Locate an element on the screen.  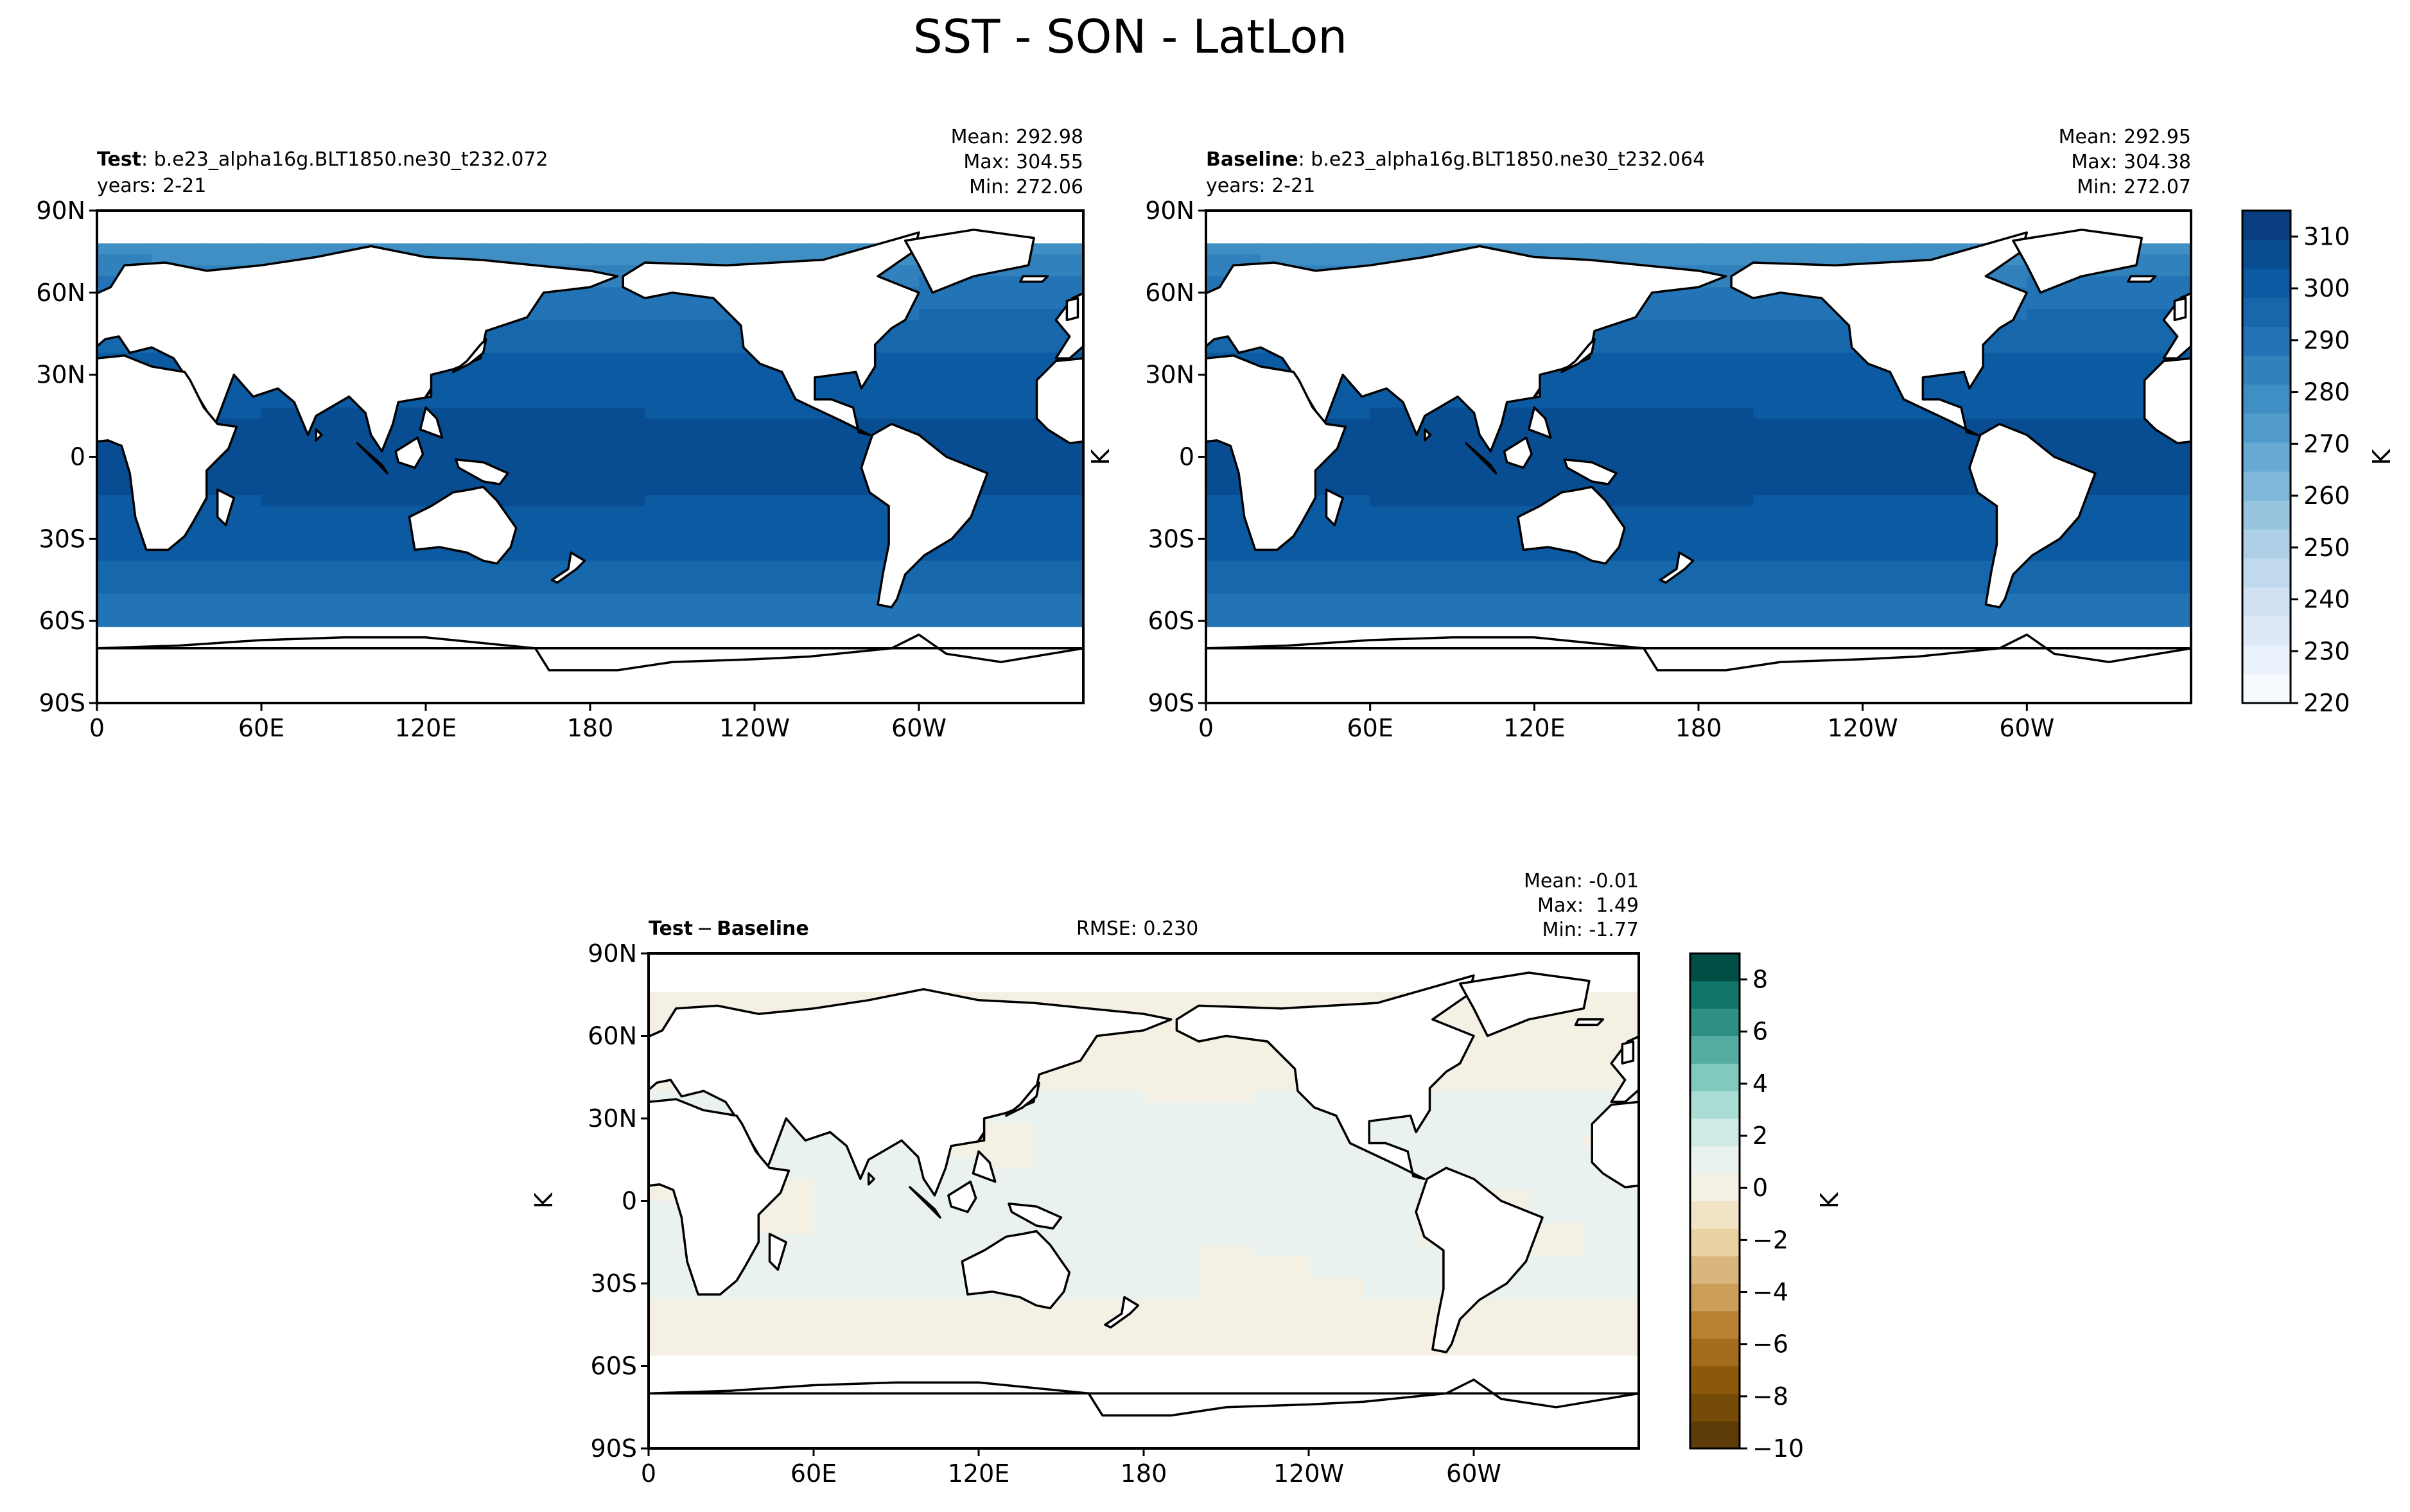
test-label-case: : b.e23_alpha16g.BLT1850.ne30_t232.072 is located at coordinates (345, 159).